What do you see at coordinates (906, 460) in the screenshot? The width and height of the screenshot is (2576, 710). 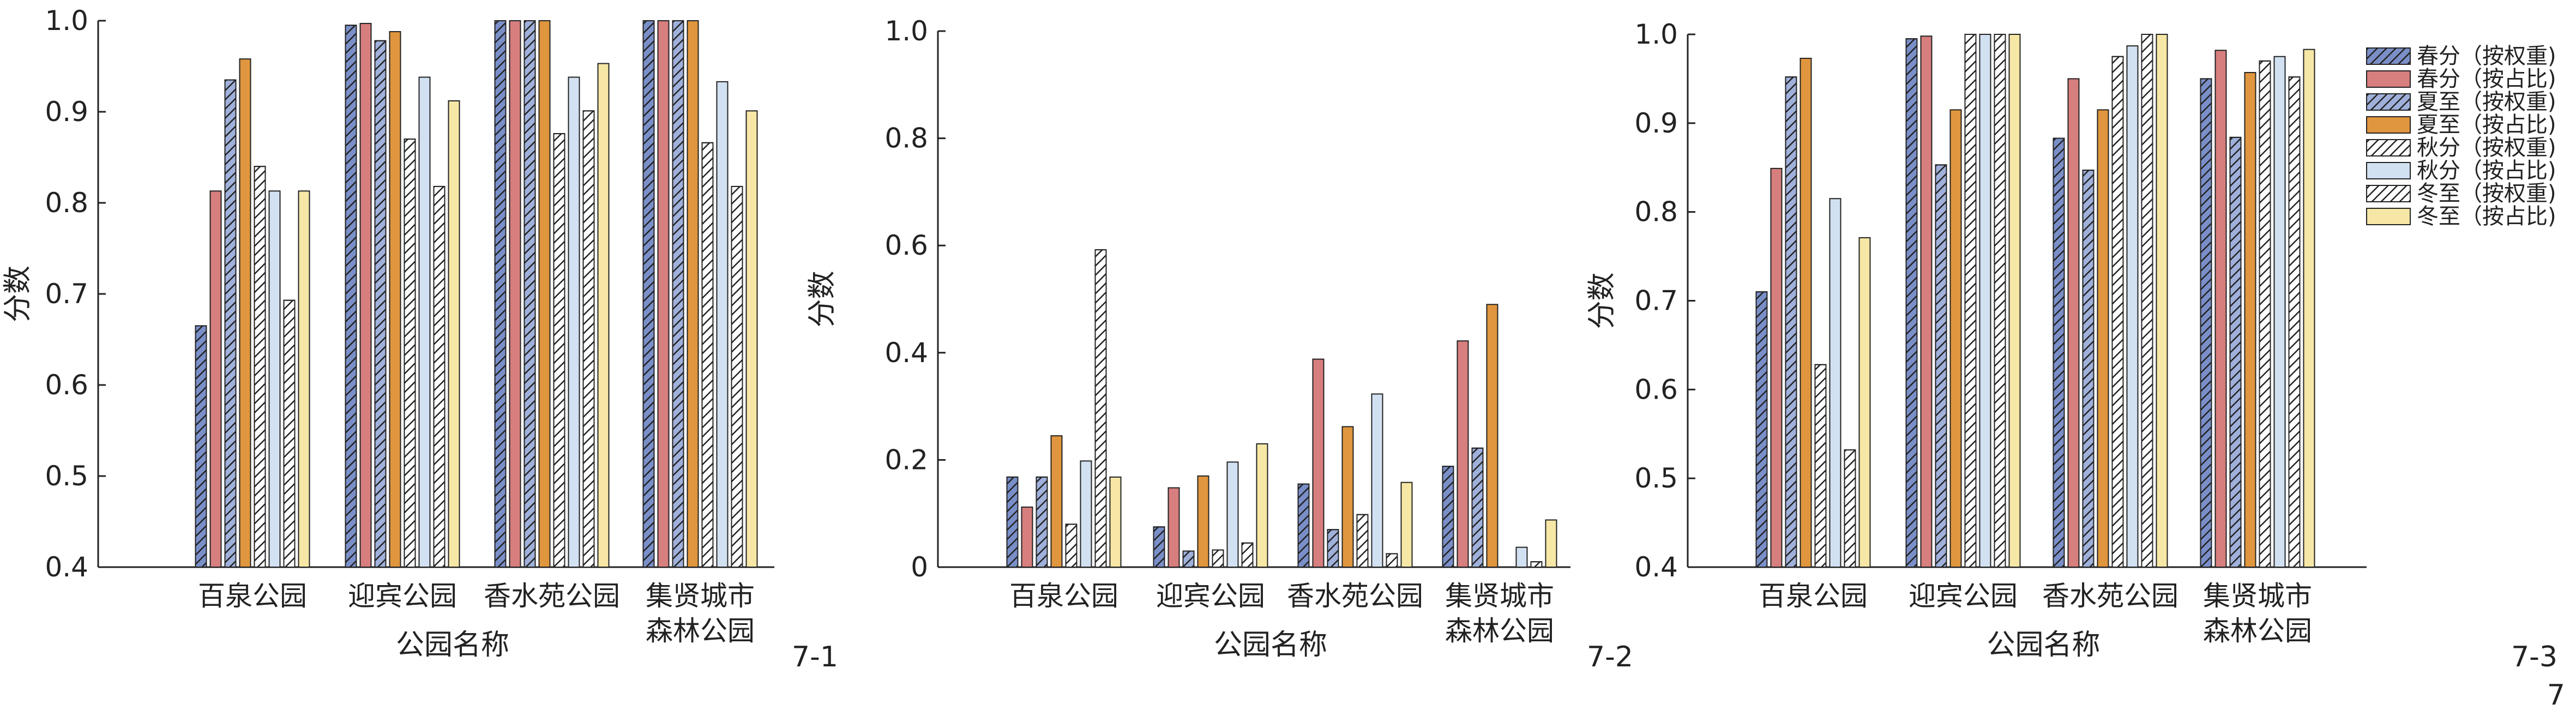 I see `y-tick-label: 0.2` at bounding box center [906, 460].